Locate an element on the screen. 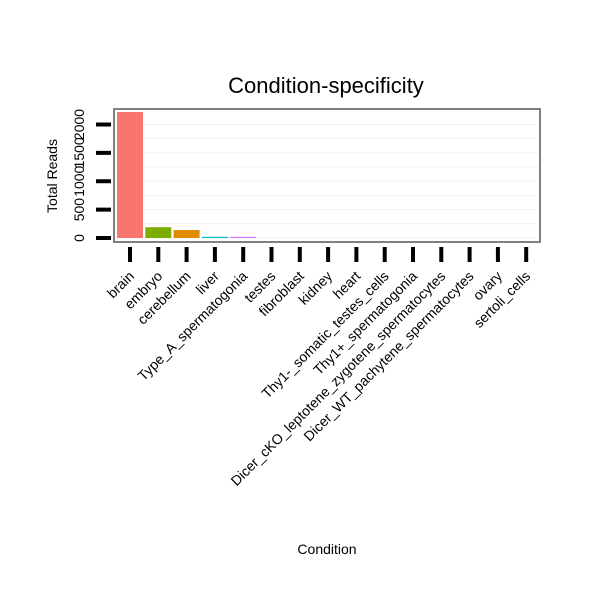 The width and height of the screenshot is (600, 600). bar-cerebellum is located at coordinates (186, 234).